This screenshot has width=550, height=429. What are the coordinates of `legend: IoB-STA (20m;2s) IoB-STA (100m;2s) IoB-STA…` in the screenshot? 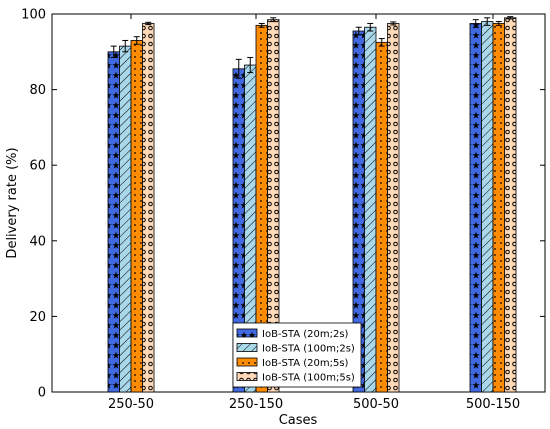 It's located at (297, 355).